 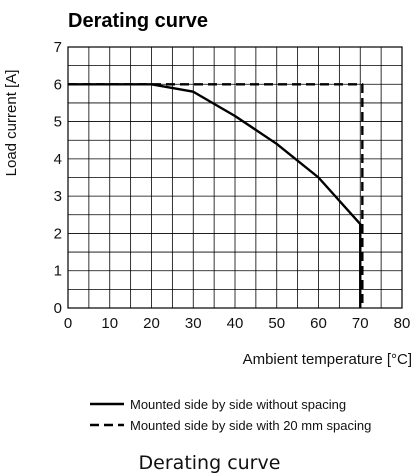 I want to click on x-tick-label: 80, so click(x=402, y=323).